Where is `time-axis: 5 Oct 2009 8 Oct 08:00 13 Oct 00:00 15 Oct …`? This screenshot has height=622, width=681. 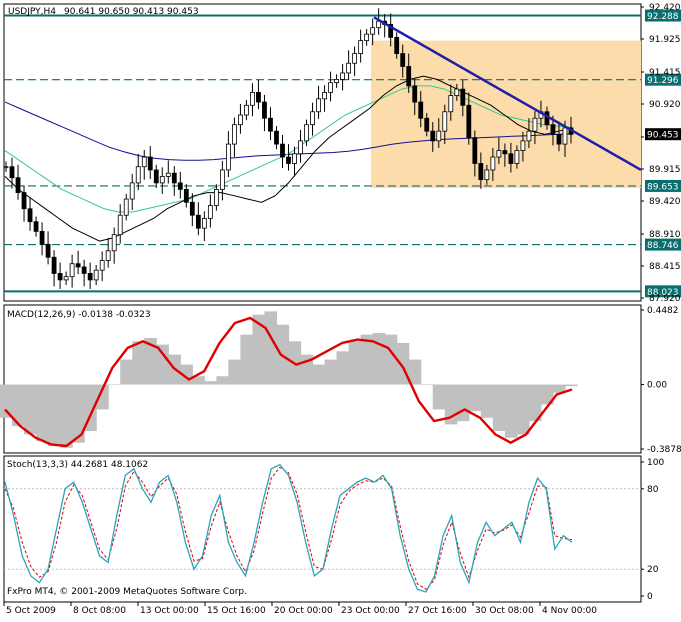
time-axis: 5 Oct 2009 8 Oct 08:00 13 Oct 00:00 15 Oct … is located at coordinates (300, 609).